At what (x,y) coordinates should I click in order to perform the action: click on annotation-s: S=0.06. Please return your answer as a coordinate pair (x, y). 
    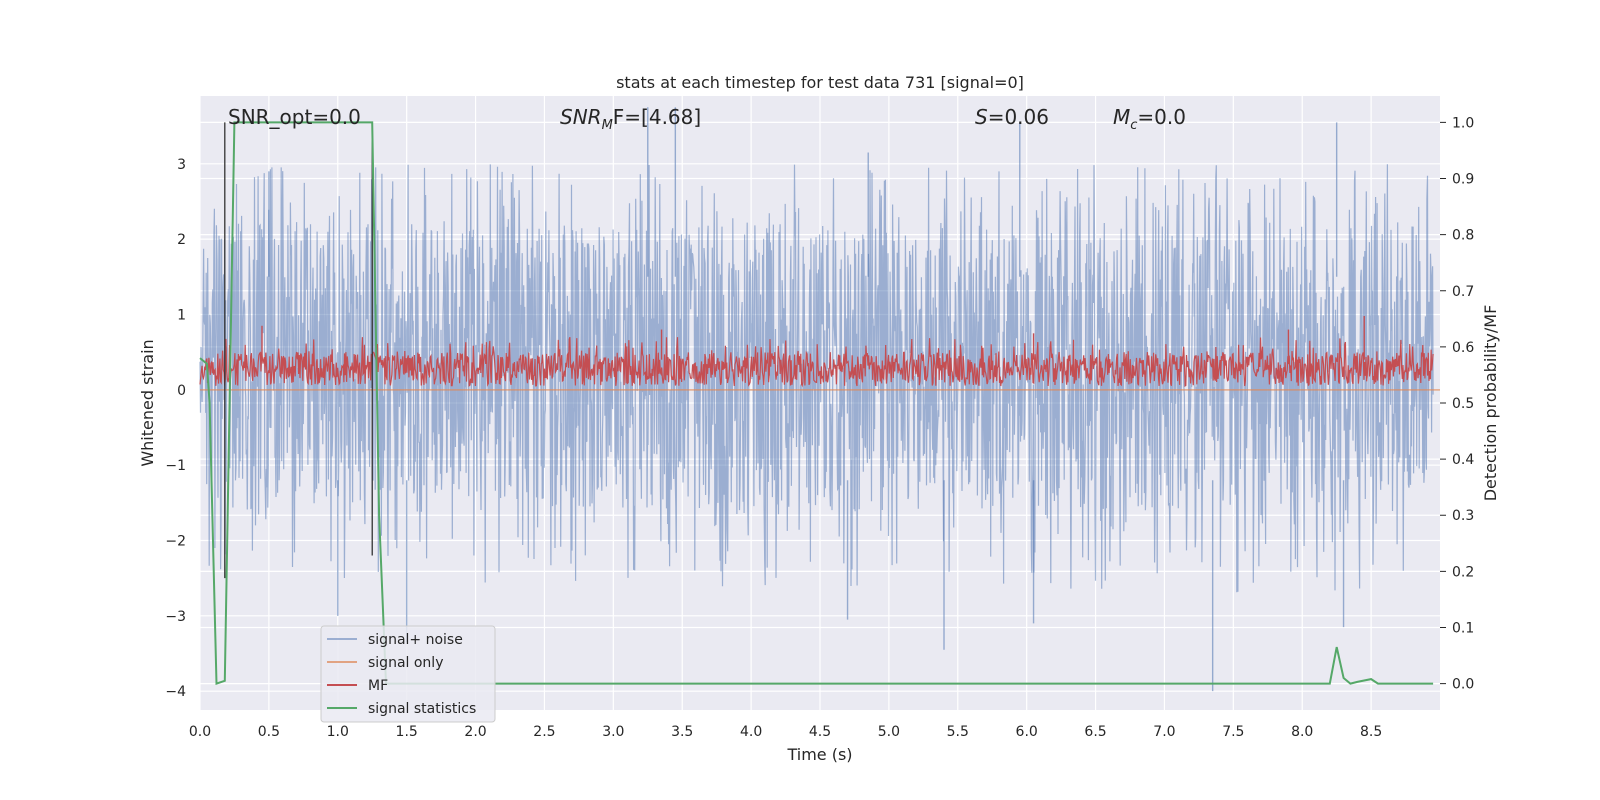
    Looking at the image, I should click on (1012, 117).